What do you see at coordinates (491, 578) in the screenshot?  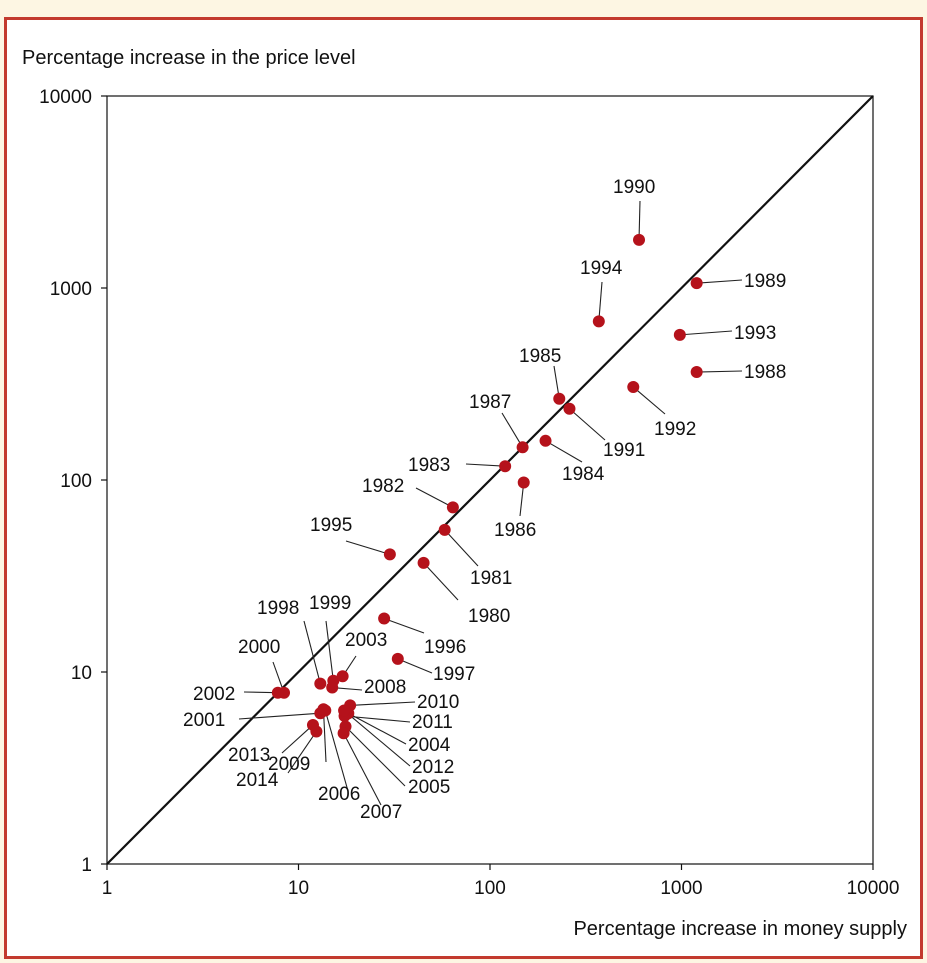 I see `point-label: 1981` at bounding box center [491, 578].